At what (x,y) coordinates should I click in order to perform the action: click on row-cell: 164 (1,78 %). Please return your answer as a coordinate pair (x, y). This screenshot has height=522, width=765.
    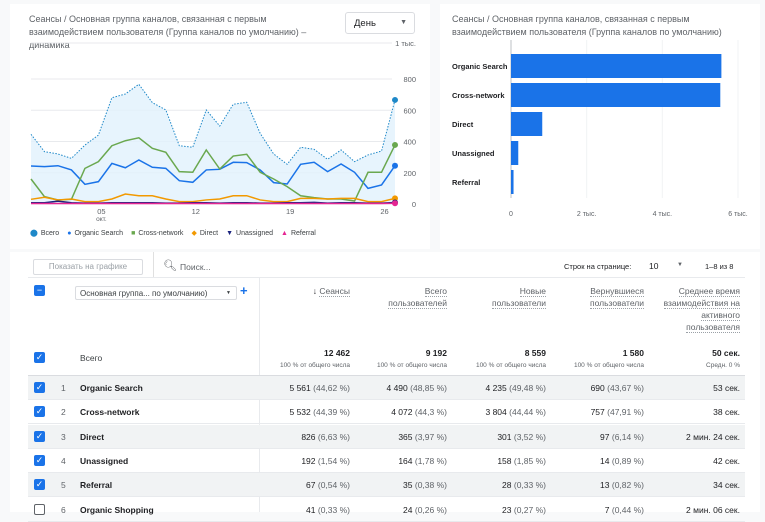
    Looking at the image, I should click on (422, 461).